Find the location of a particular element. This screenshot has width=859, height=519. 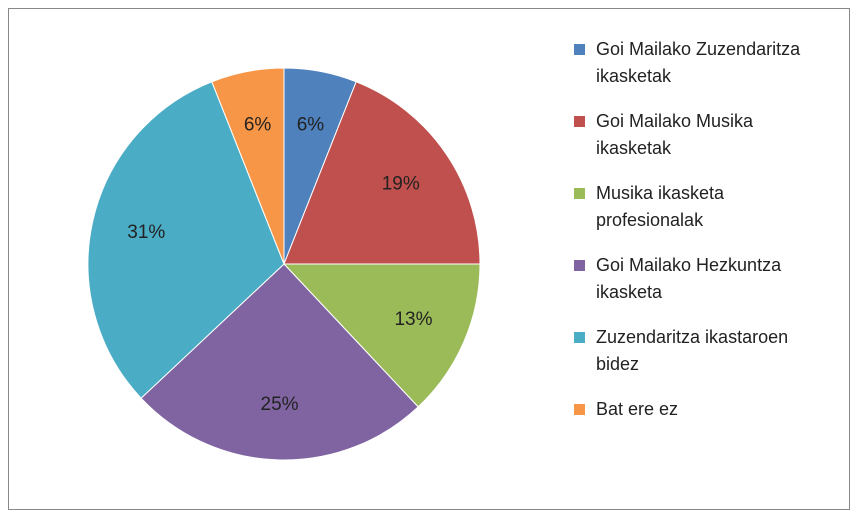

data-label: 13% is located at coordinates (413, 319).